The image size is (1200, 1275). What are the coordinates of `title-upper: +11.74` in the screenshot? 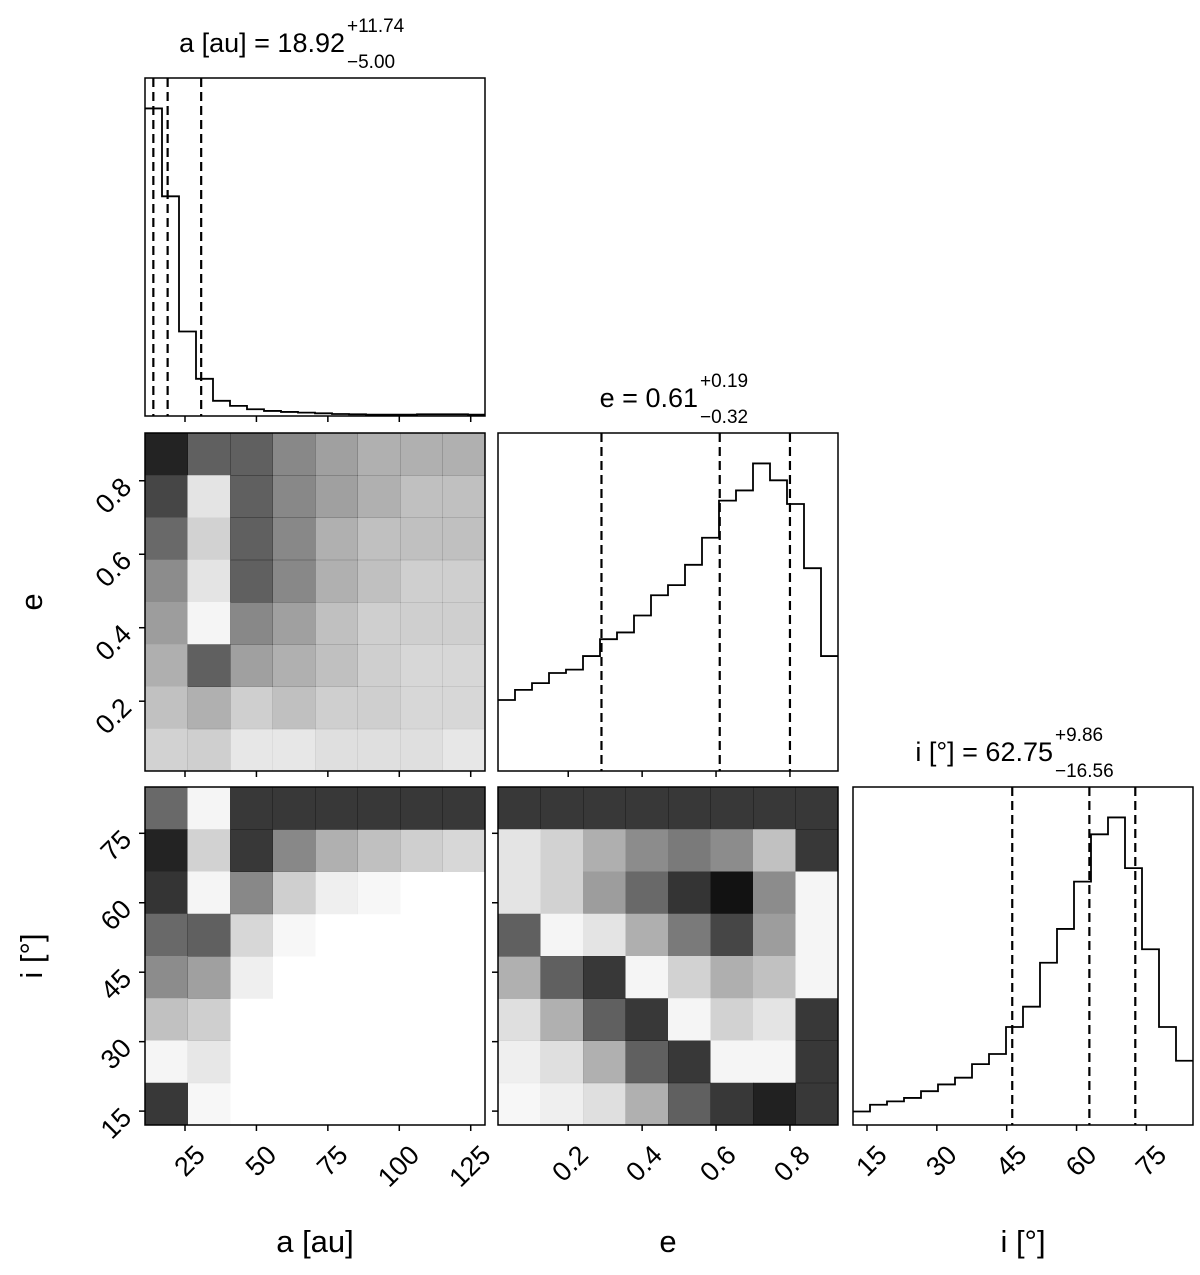 It's located at (376, 26).